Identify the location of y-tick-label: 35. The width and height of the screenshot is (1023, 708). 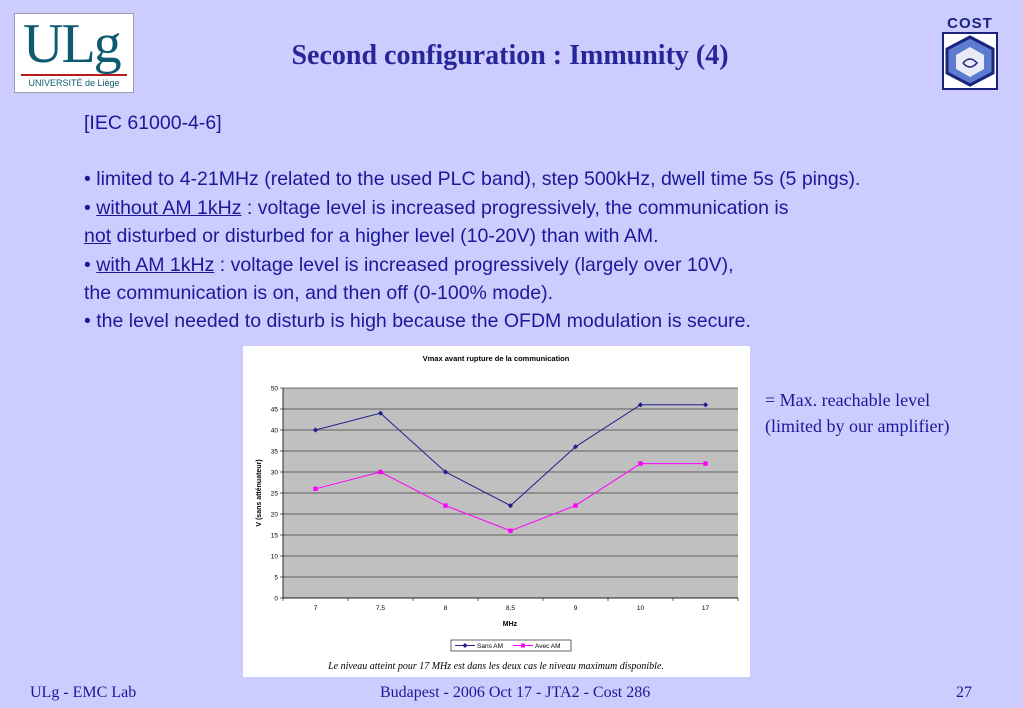
(275, 452).